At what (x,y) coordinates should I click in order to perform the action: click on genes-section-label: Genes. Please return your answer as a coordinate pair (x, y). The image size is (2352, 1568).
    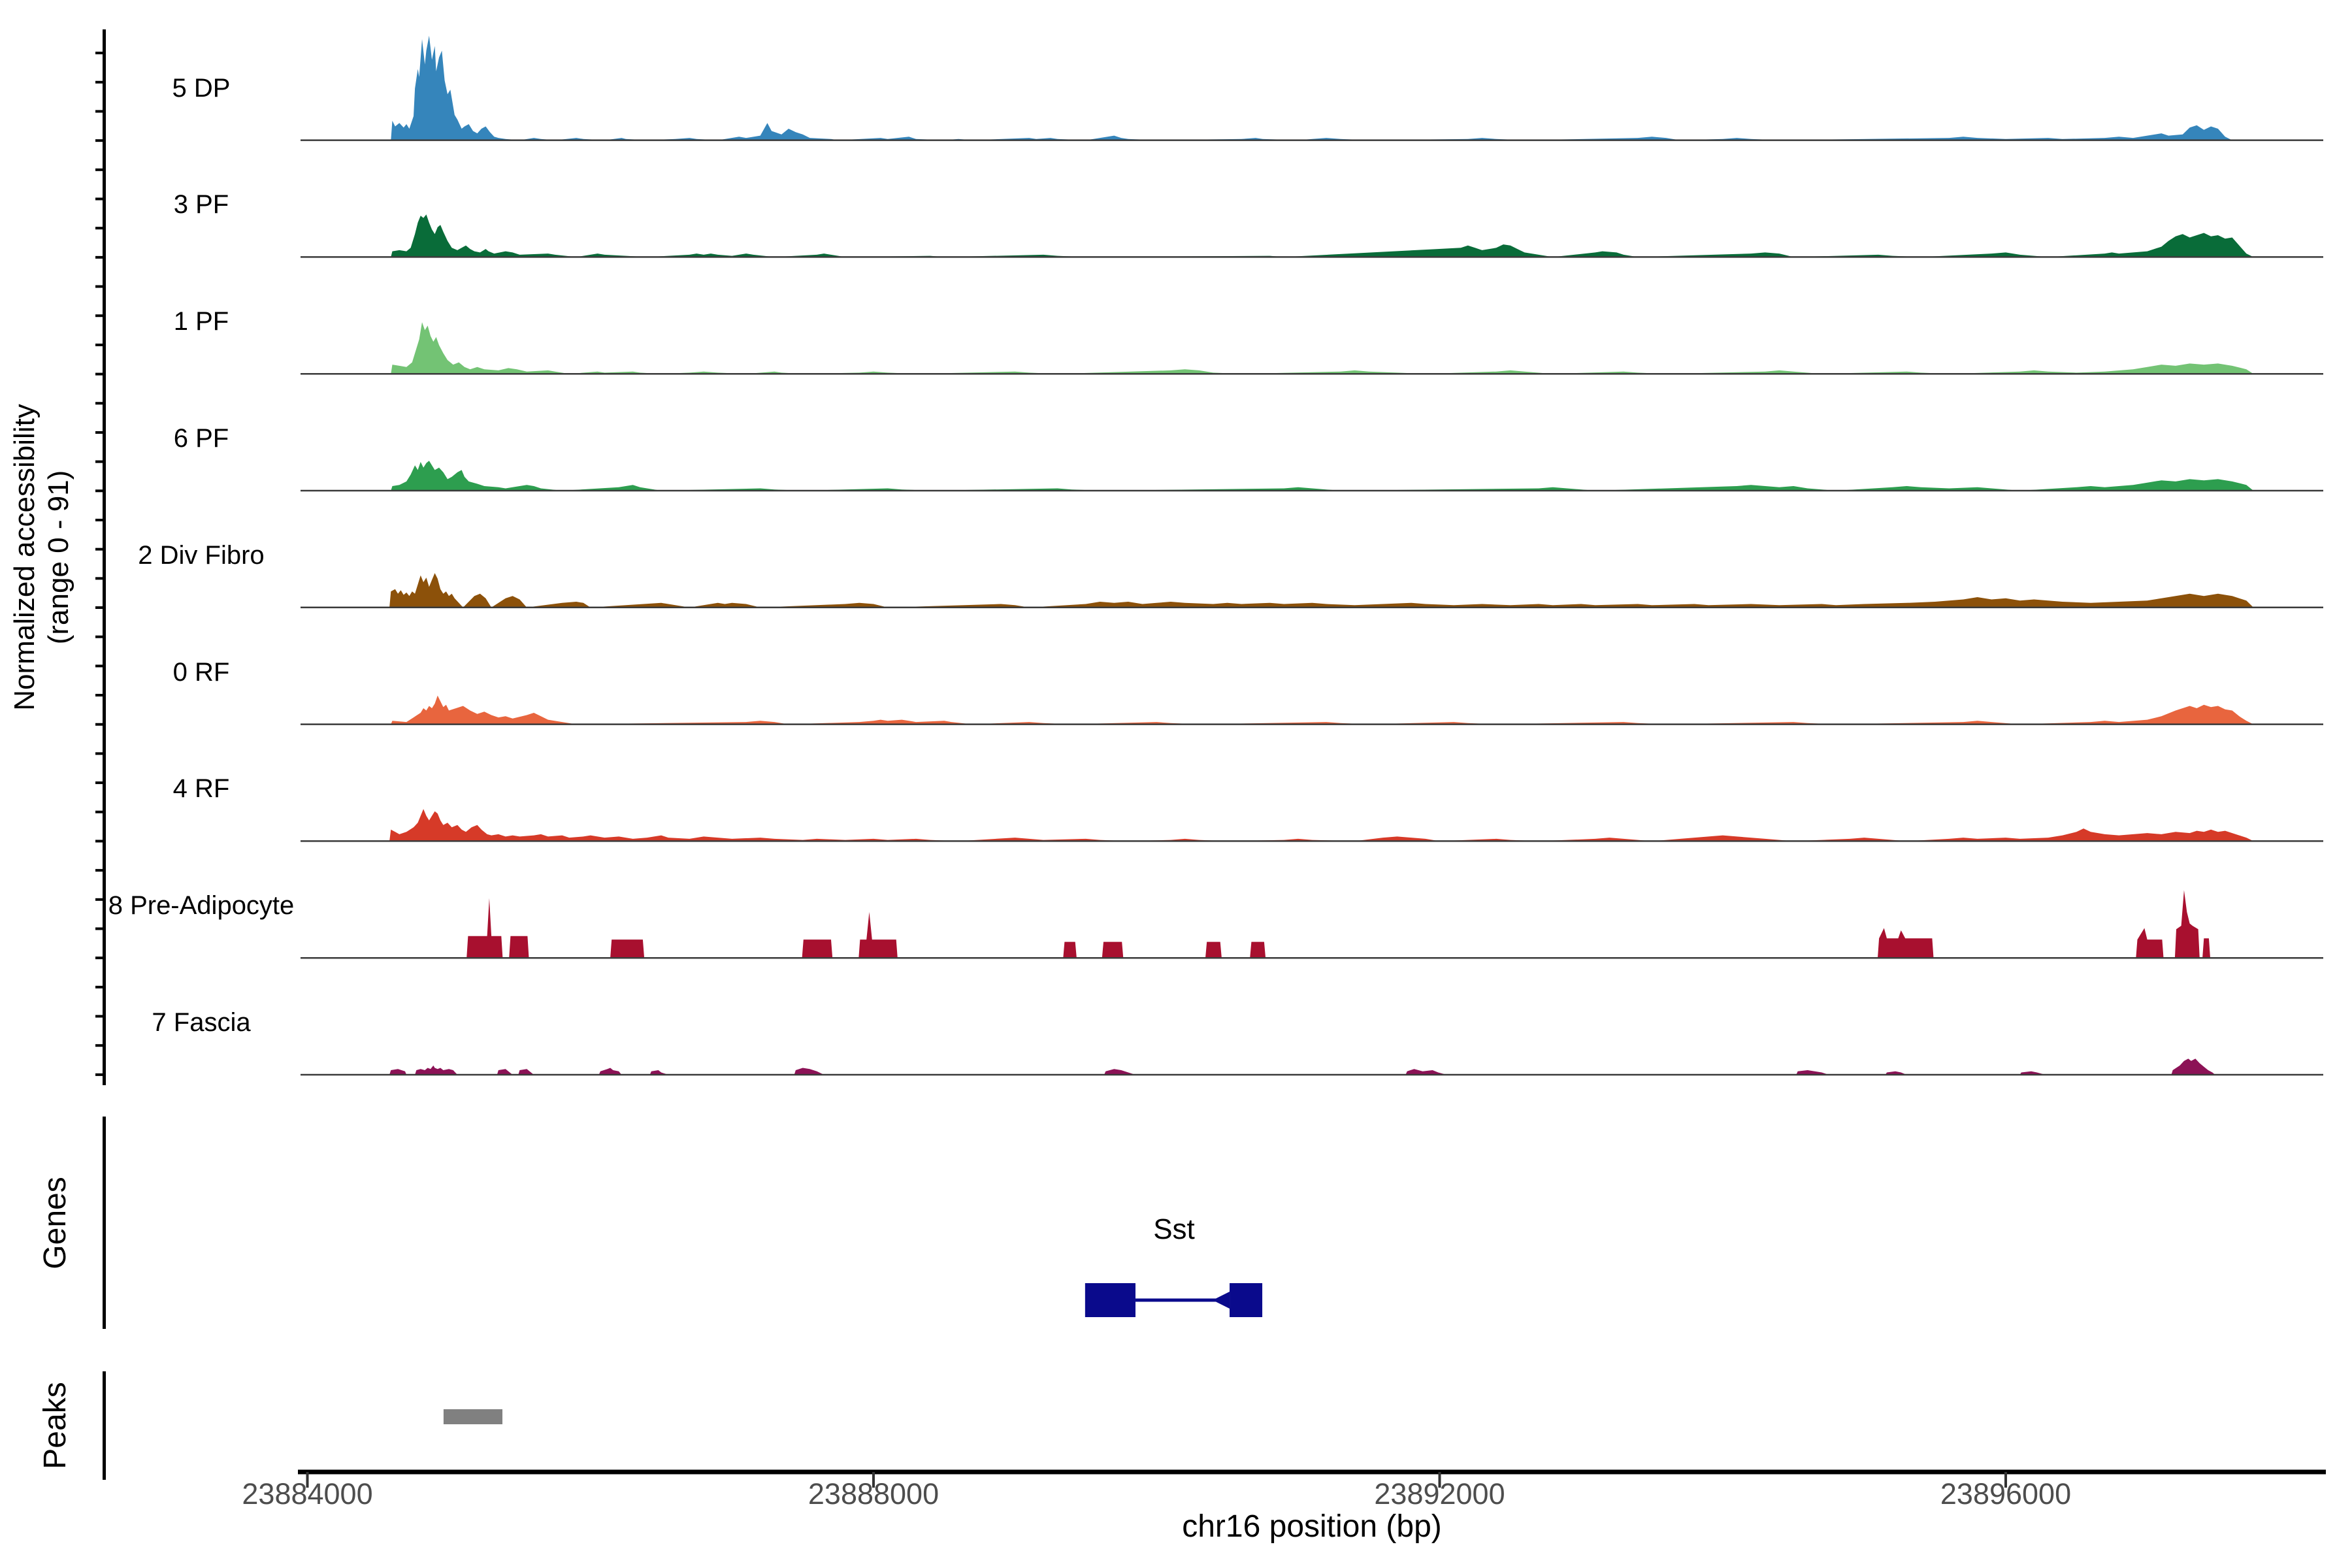
    Looking at the image, I should click on (55, 1223).